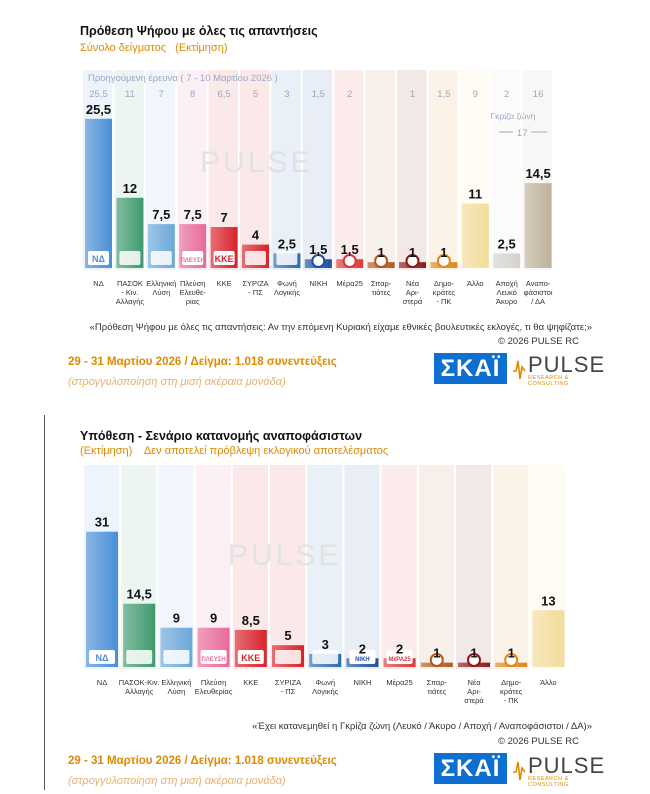 The width and height of the screenshot is (650, 794). Describe the element at coordinates (129, 292) in the screenshot. I see `category-label: - Κιν.` at that location.